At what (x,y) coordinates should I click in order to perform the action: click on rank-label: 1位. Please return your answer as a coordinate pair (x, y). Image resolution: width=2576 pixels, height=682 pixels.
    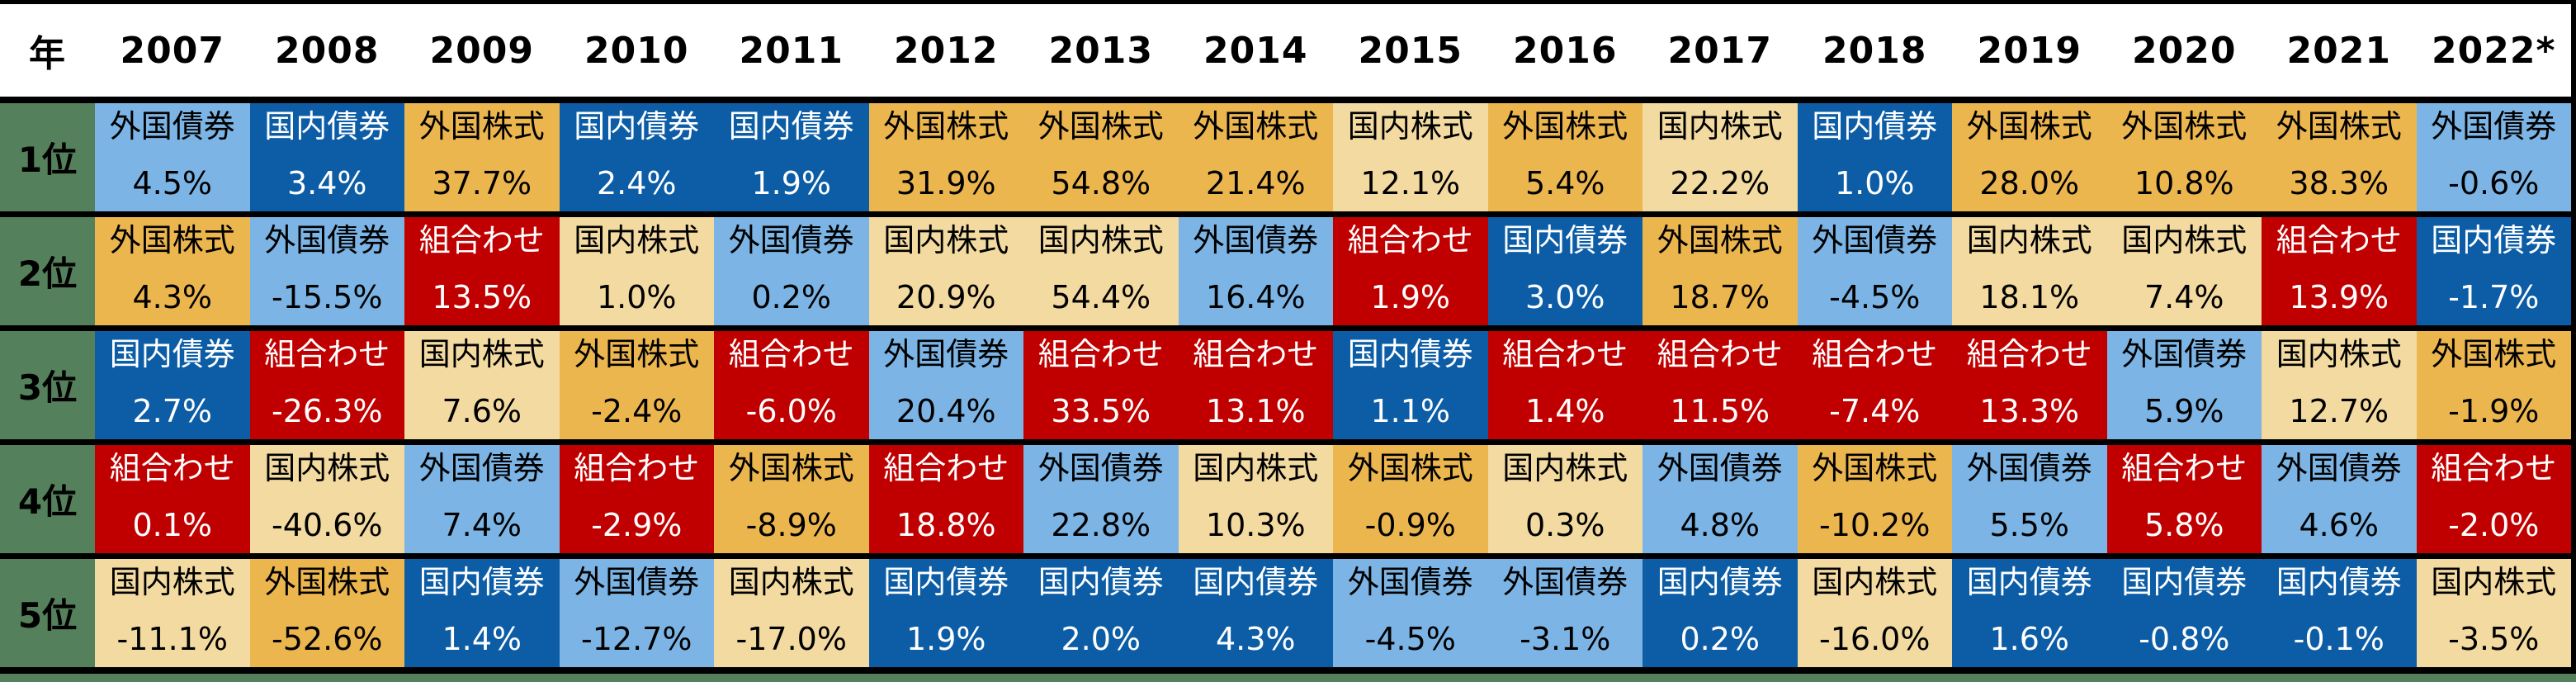
    Looking at the image, I should click on (47, 160).